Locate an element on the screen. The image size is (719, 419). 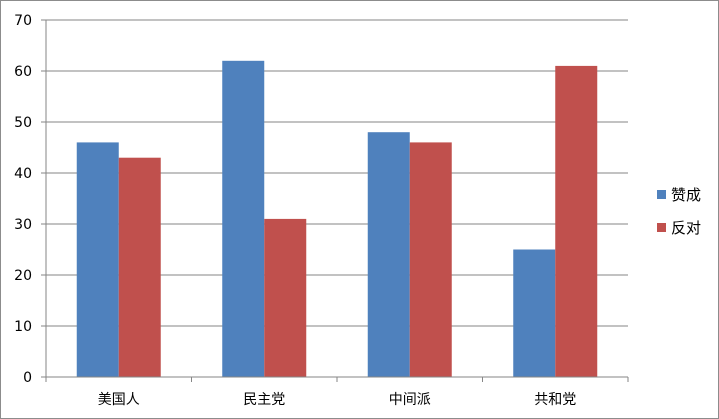
bar-反对-共和党 is located at coordinates (576, 221).